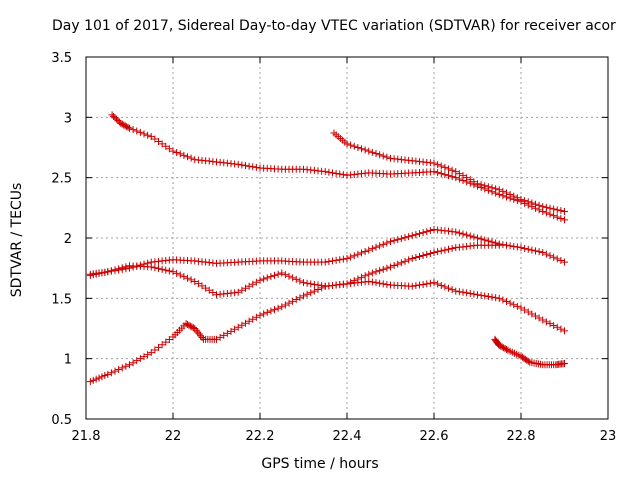  Describe the element at coordinates (68, 118) in the screenshot. I see `y-tick-label: 3` at that location.